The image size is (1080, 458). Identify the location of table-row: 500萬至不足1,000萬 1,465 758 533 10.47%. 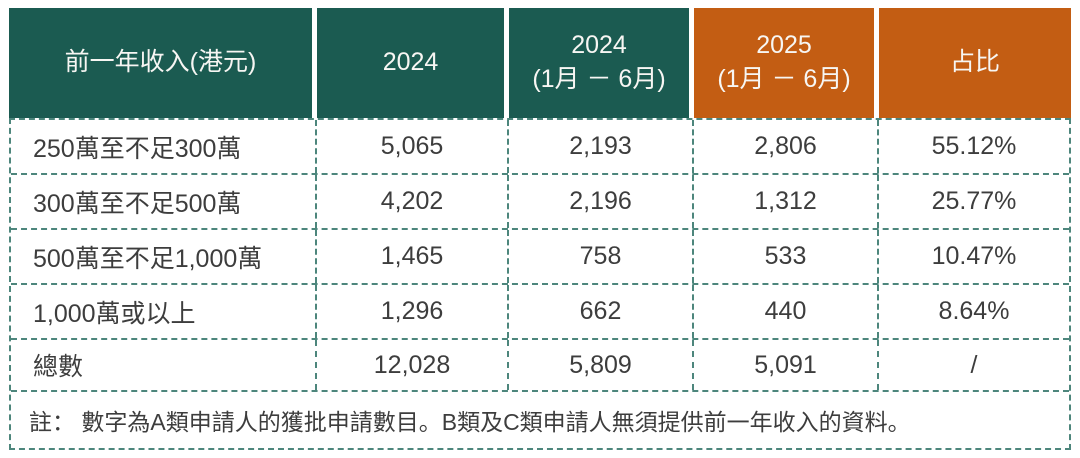
(540, 257).